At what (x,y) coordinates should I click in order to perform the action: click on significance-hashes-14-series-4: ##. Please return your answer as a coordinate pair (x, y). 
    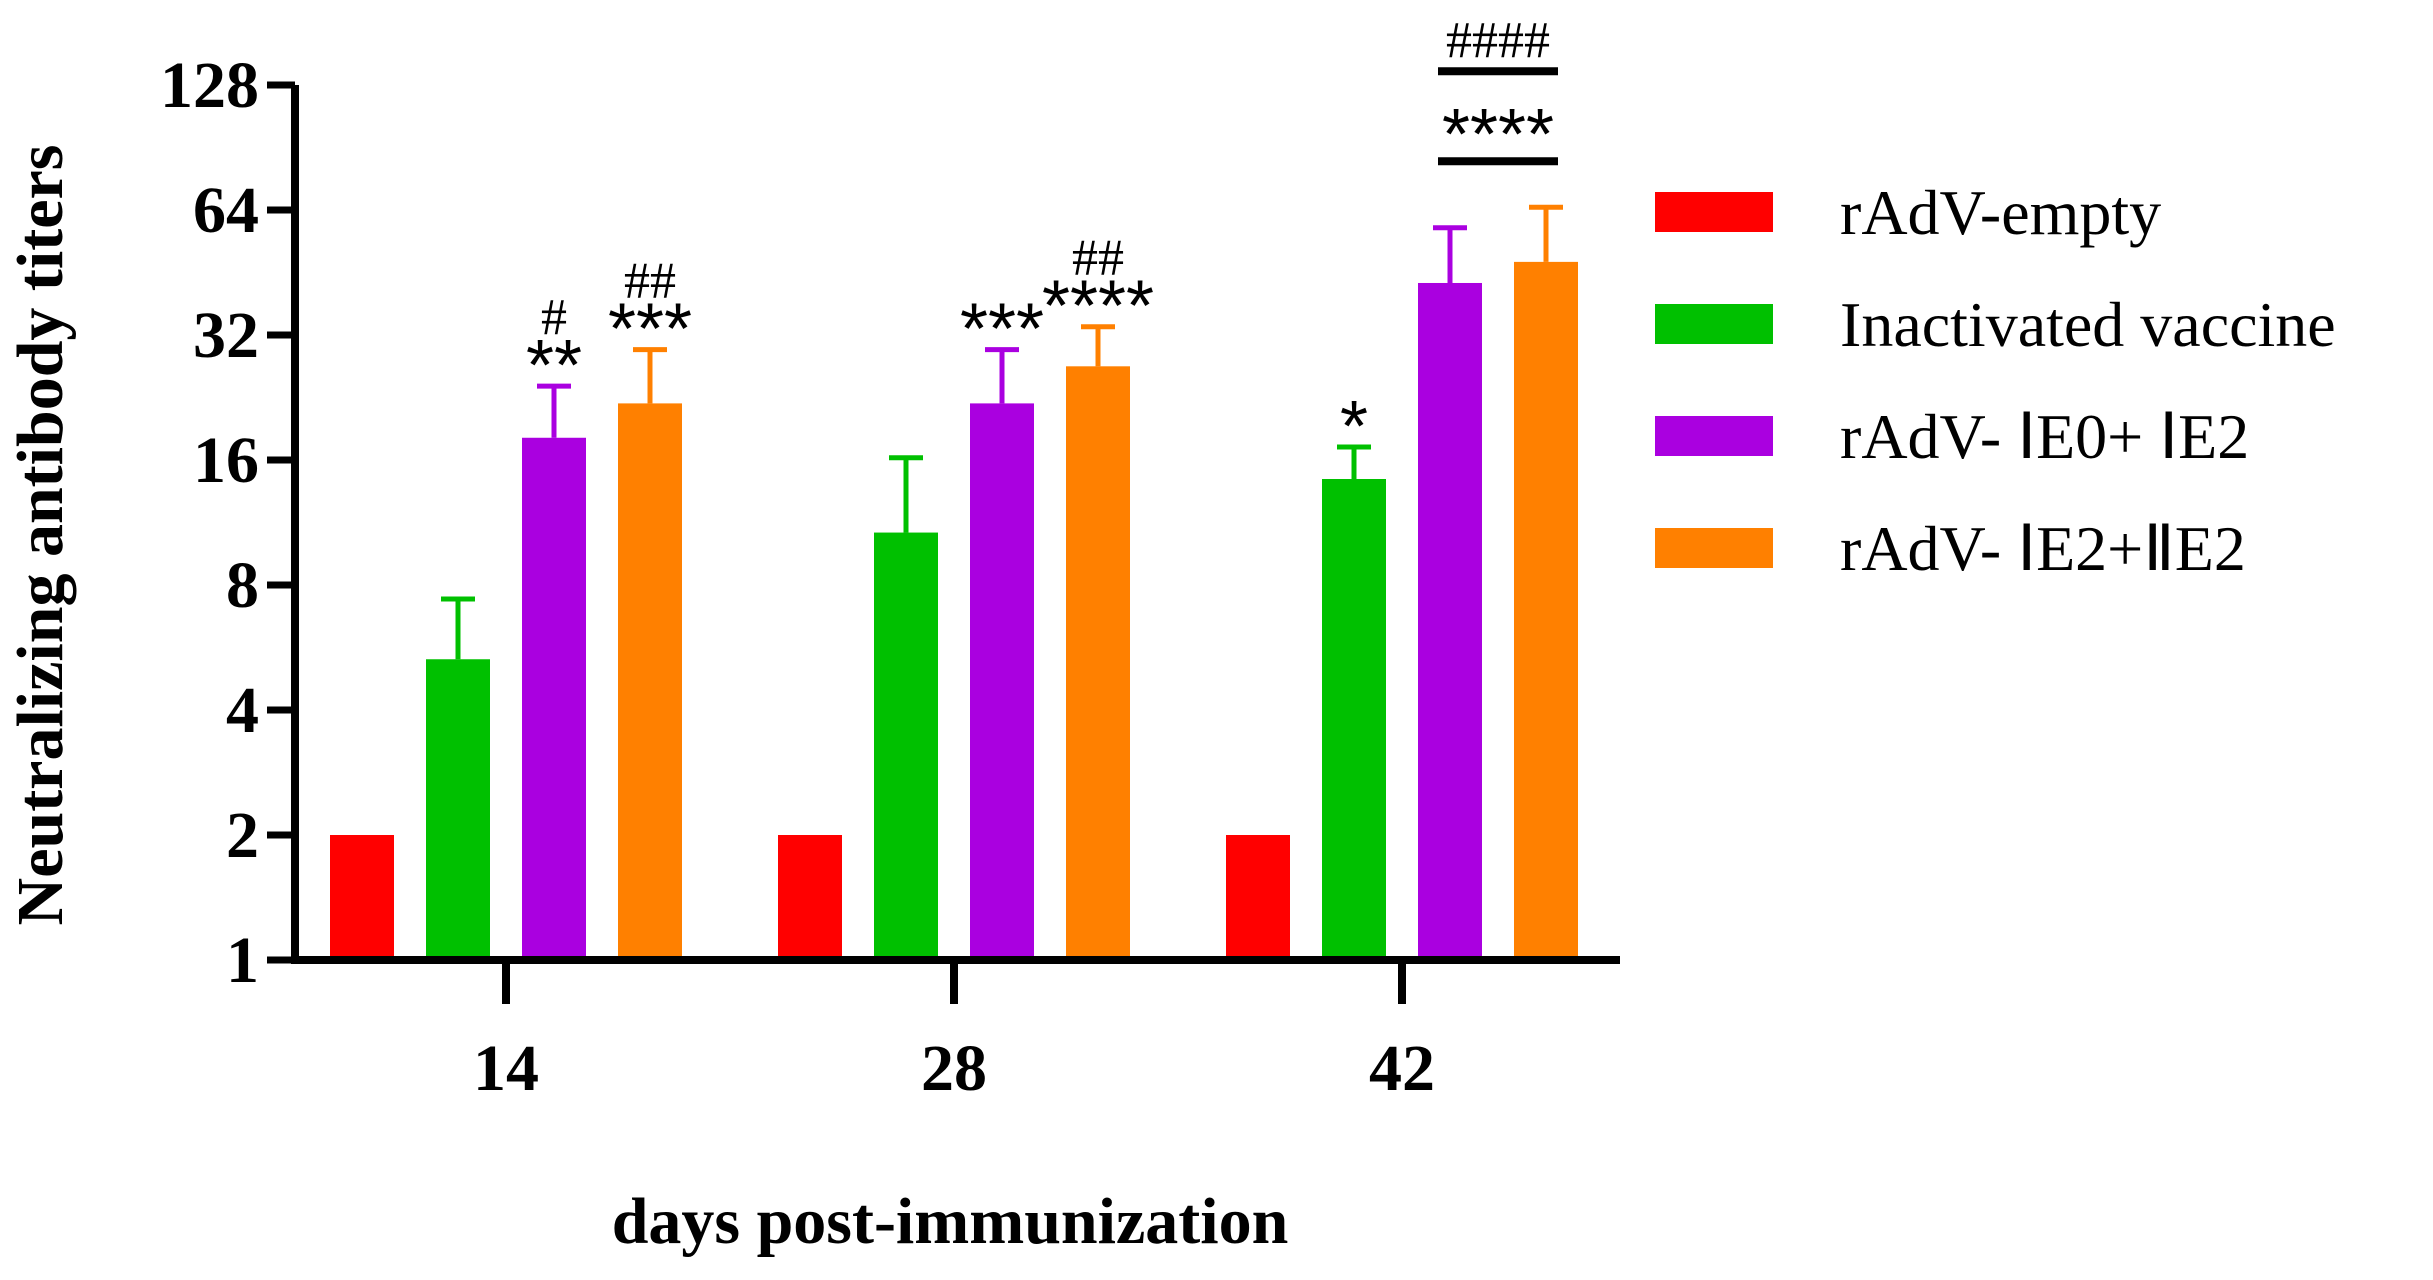
    Looking at the image, I should click on (650, 281).